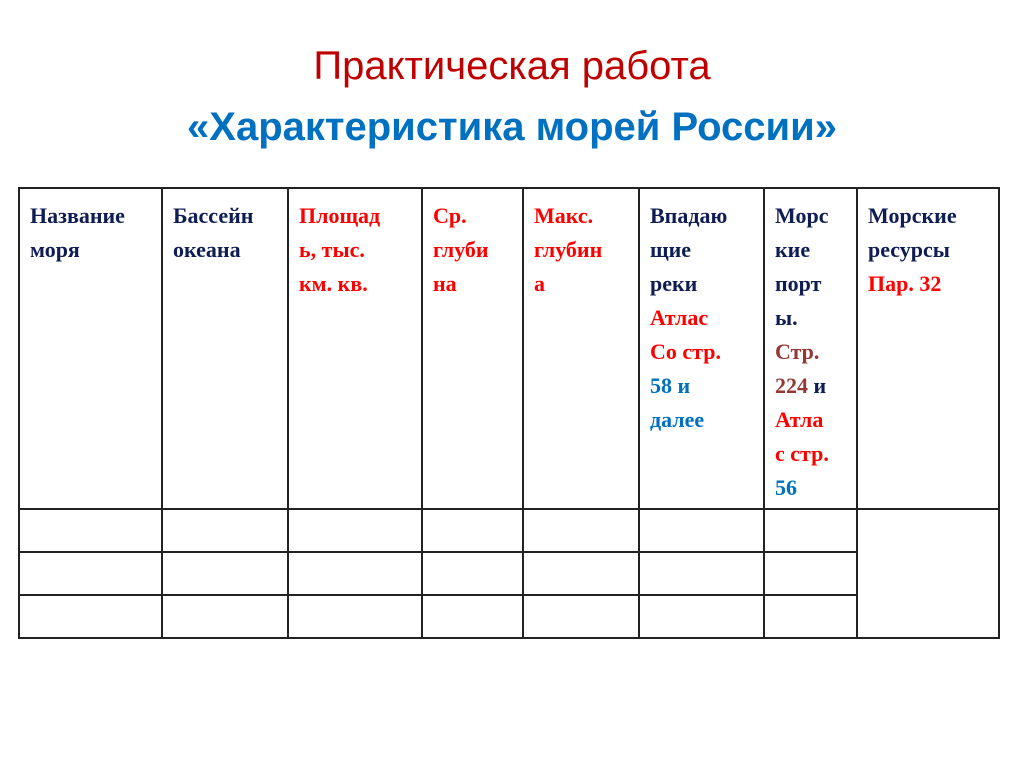  What do you see at coordinates (704, 386) in the screenshot?
I see `header-line: 58 и` at bounding box center [704, 386].